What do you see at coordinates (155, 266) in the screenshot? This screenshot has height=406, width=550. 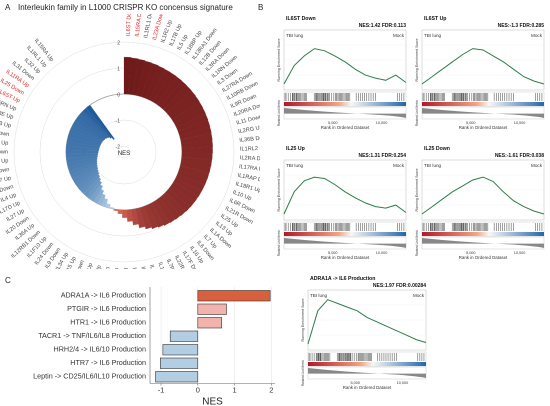 I see `circular-category-label: IL31RA Down` at bounding box center [155, 266].